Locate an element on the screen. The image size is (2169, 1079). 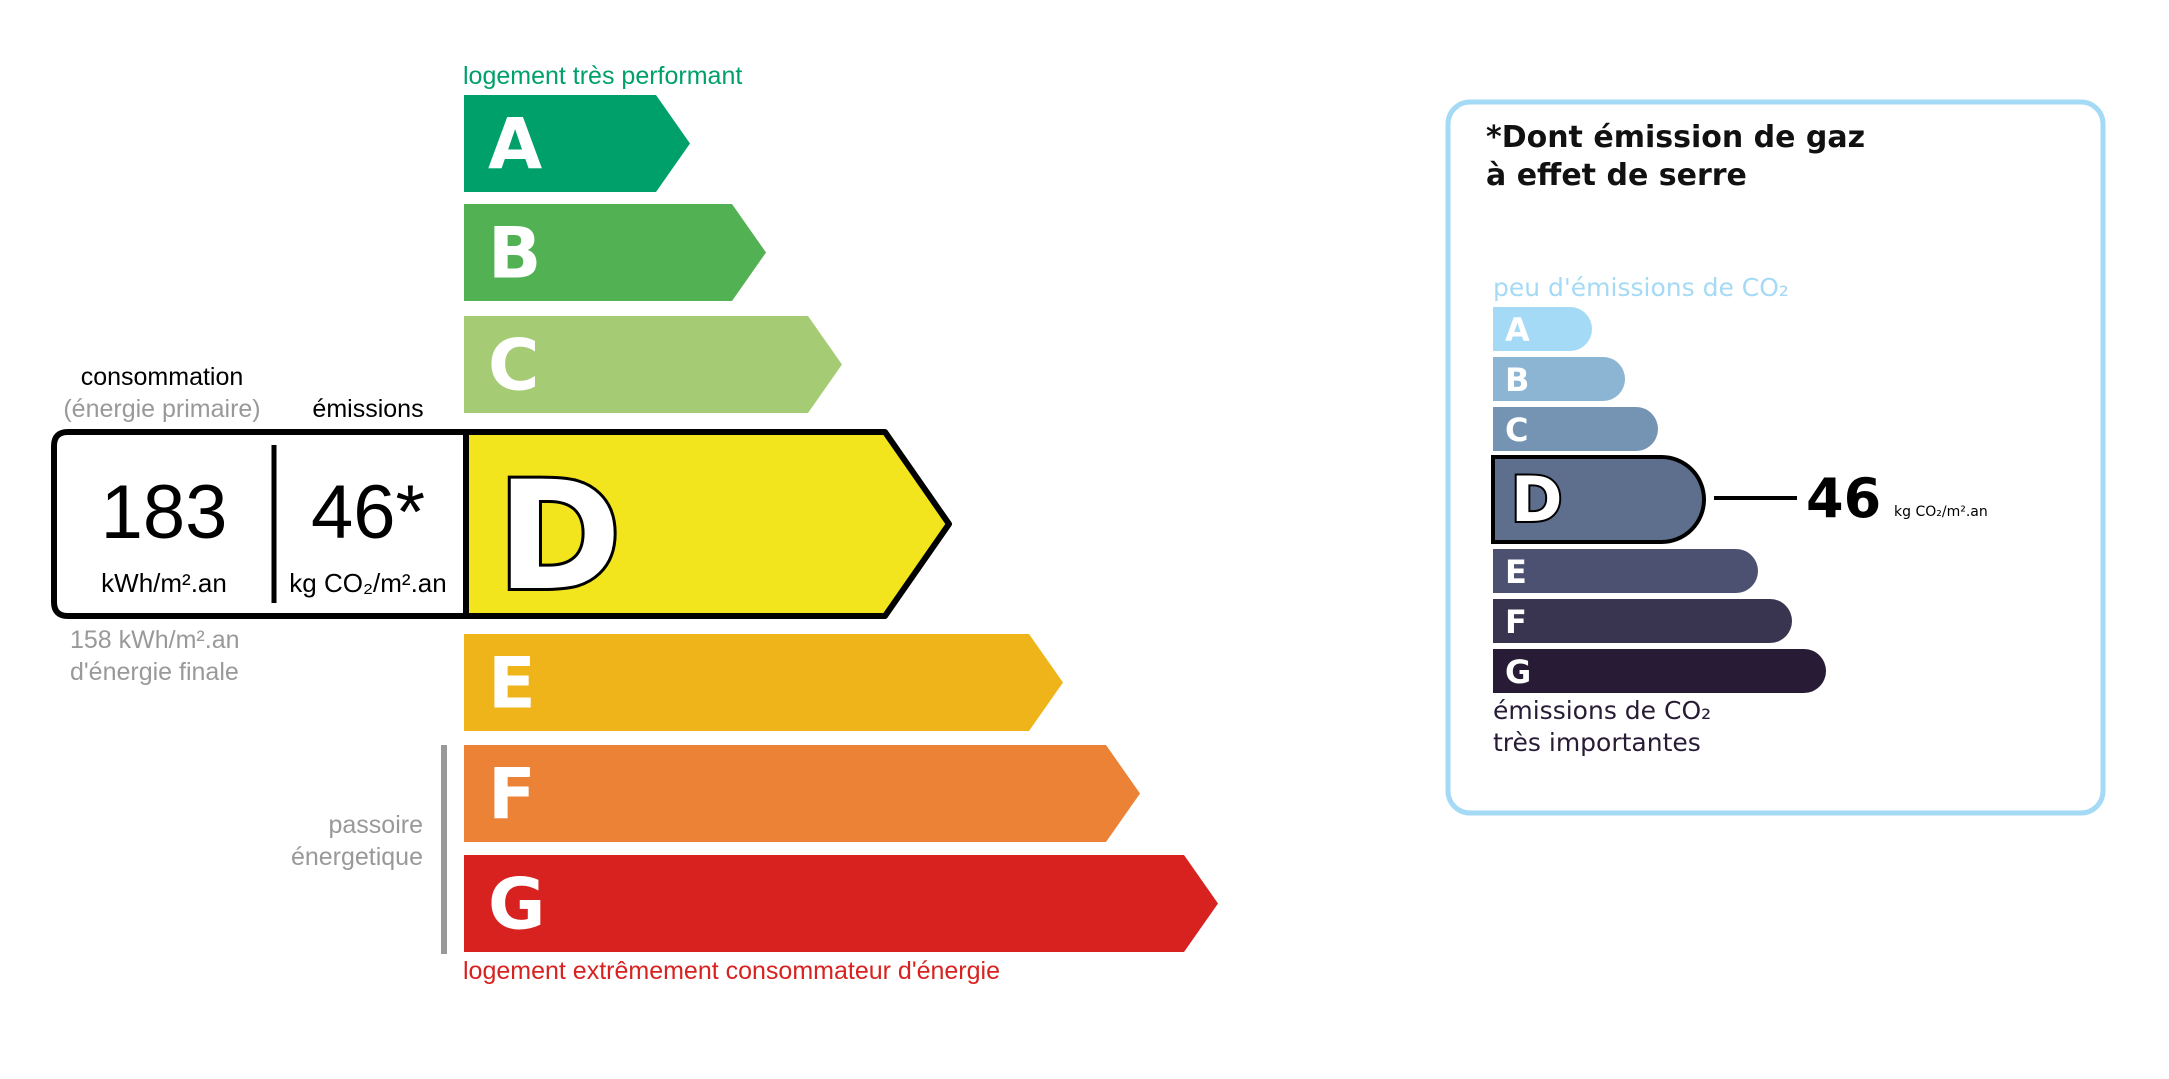
energy-class-bar-f is located at coordinates (802, 793).